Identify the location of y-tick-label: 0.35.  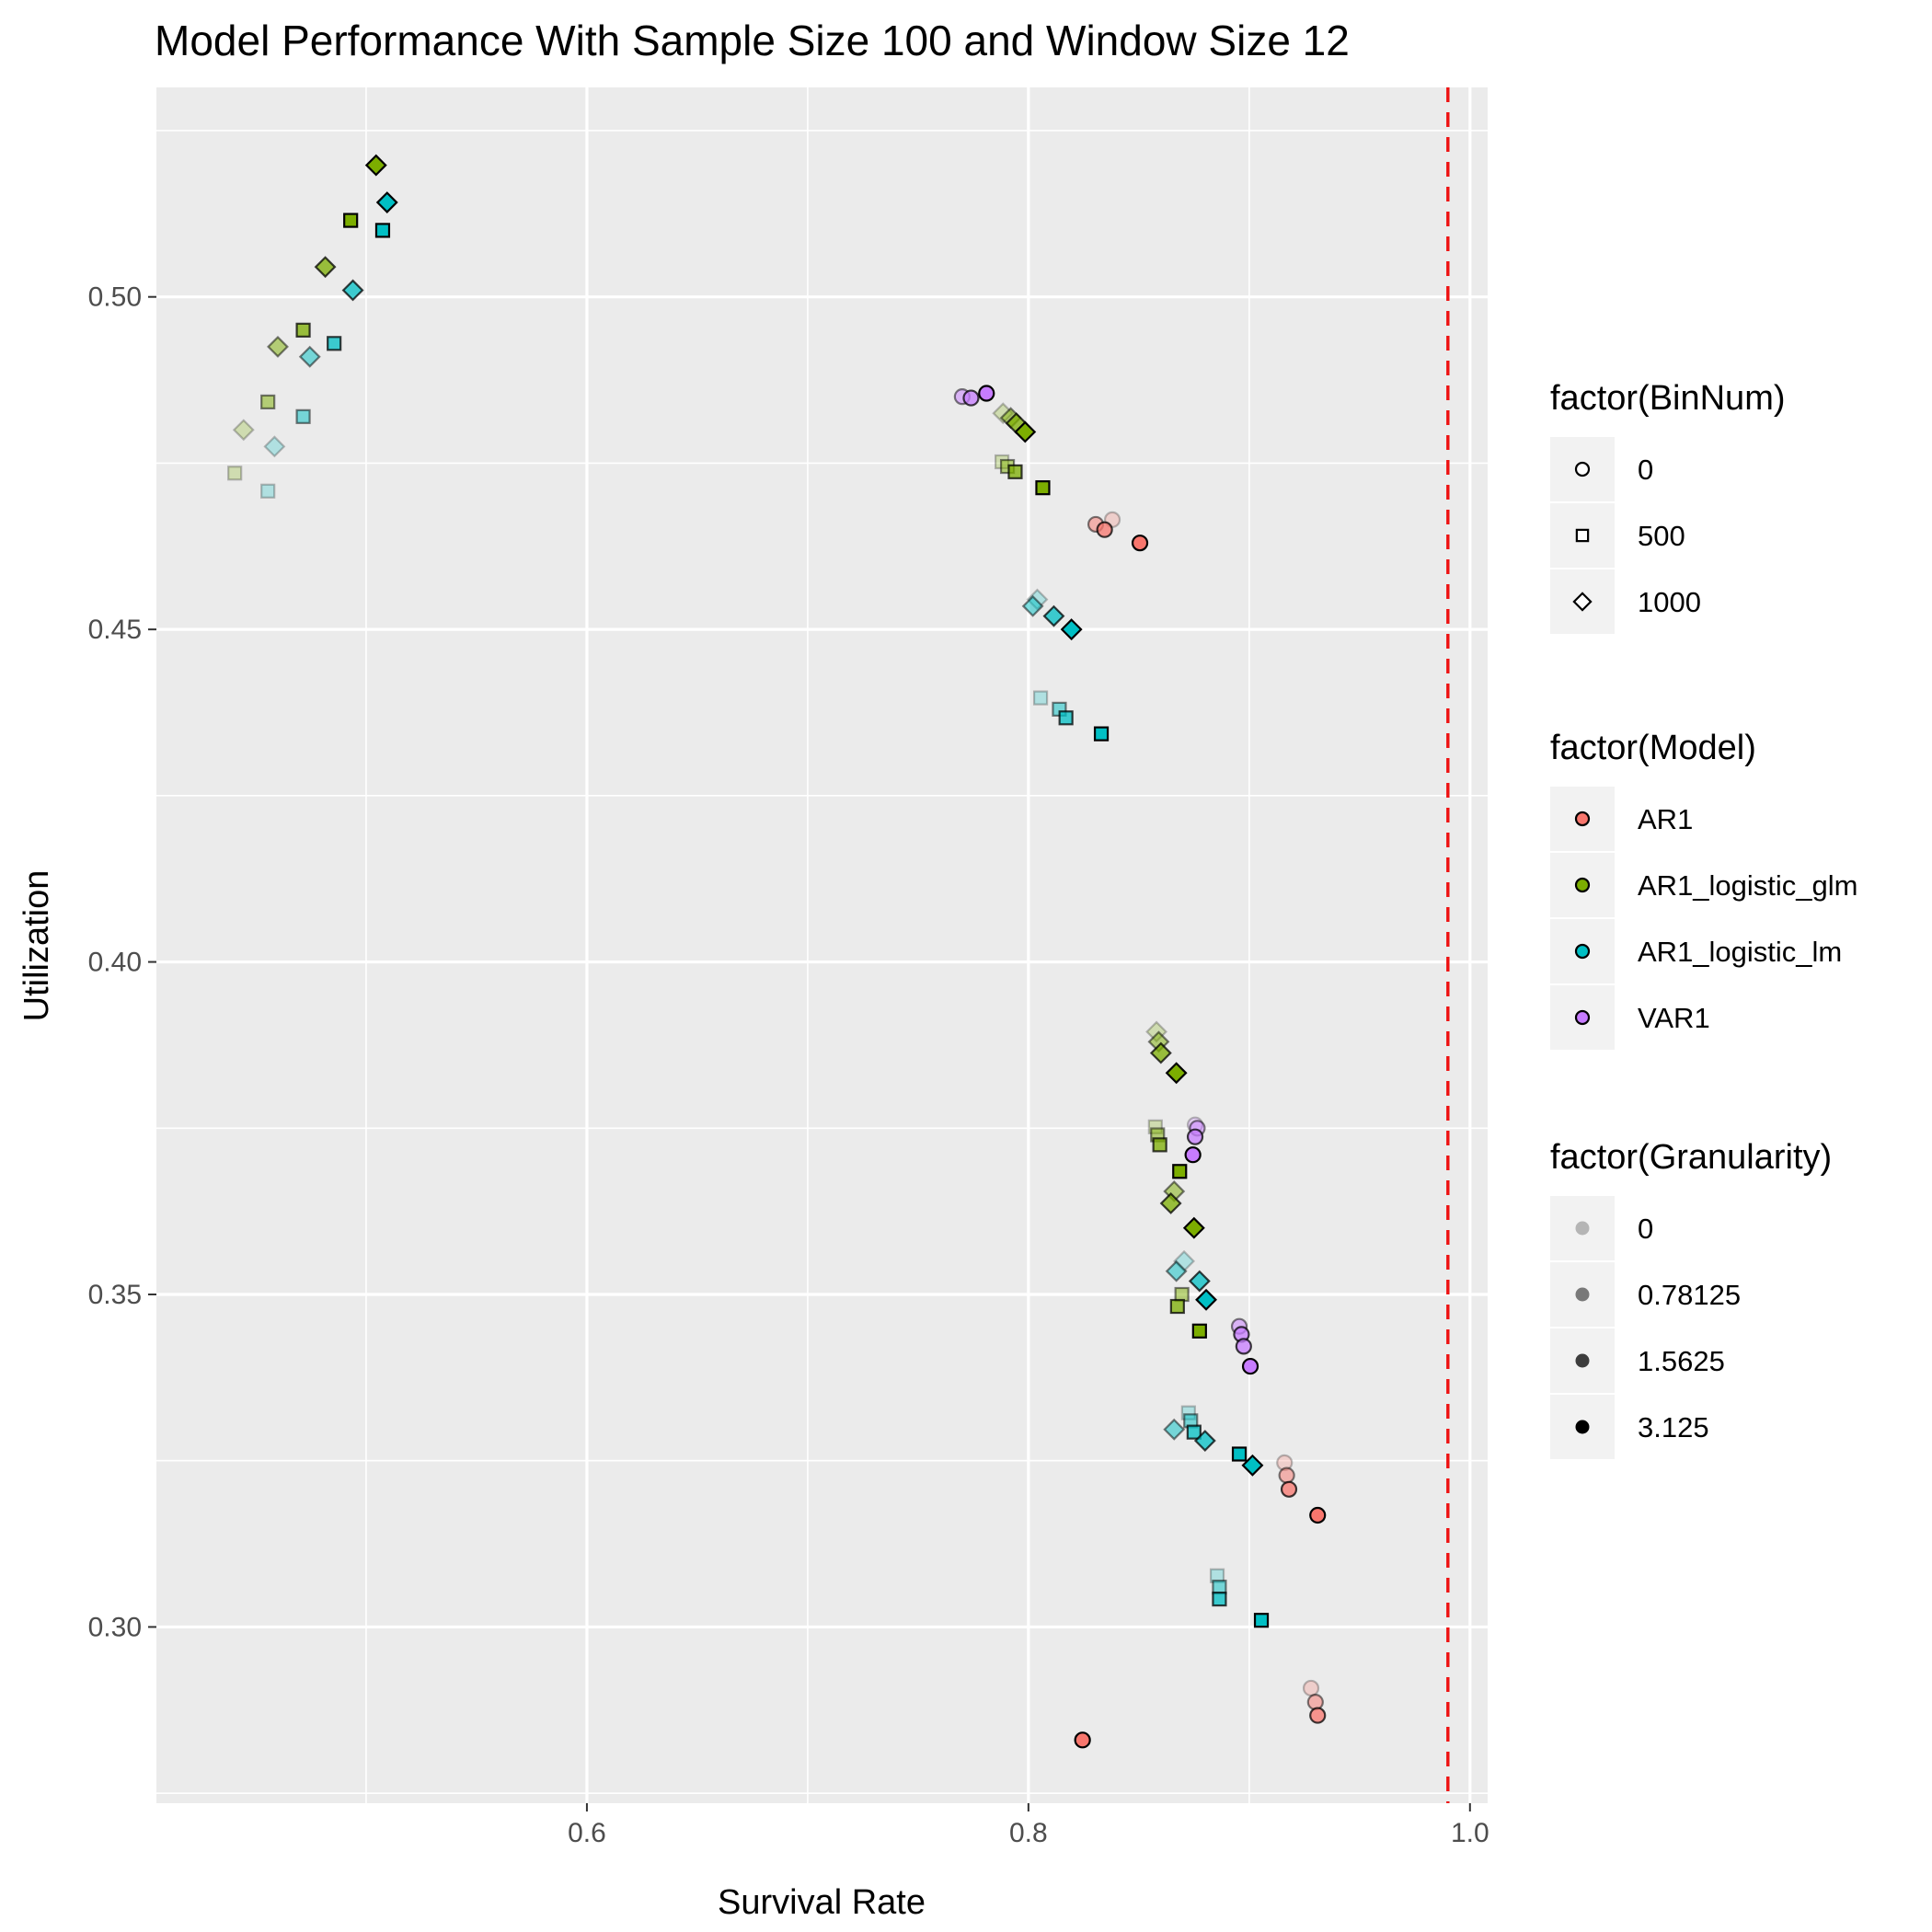
(115, 1295).